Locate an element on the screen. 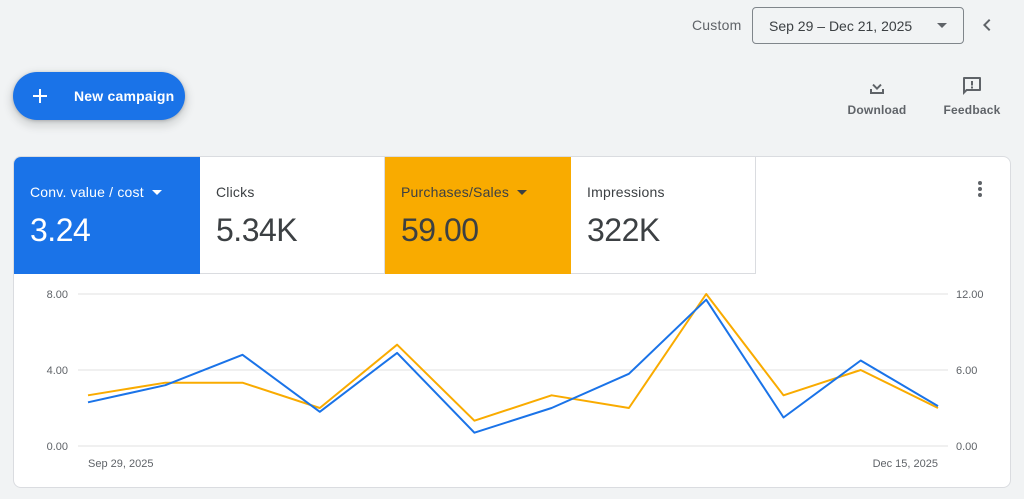 Image resolution: width=1024 pixels, height=499 pixels. metric-label: Impressions is located at coordinates (626, 192).